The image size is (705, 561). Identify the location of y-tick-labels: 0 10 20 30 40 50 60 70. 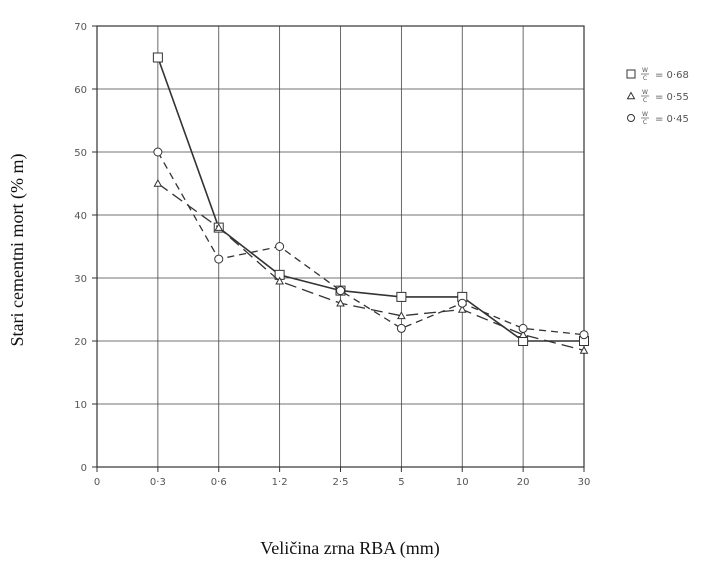
(85, 248).